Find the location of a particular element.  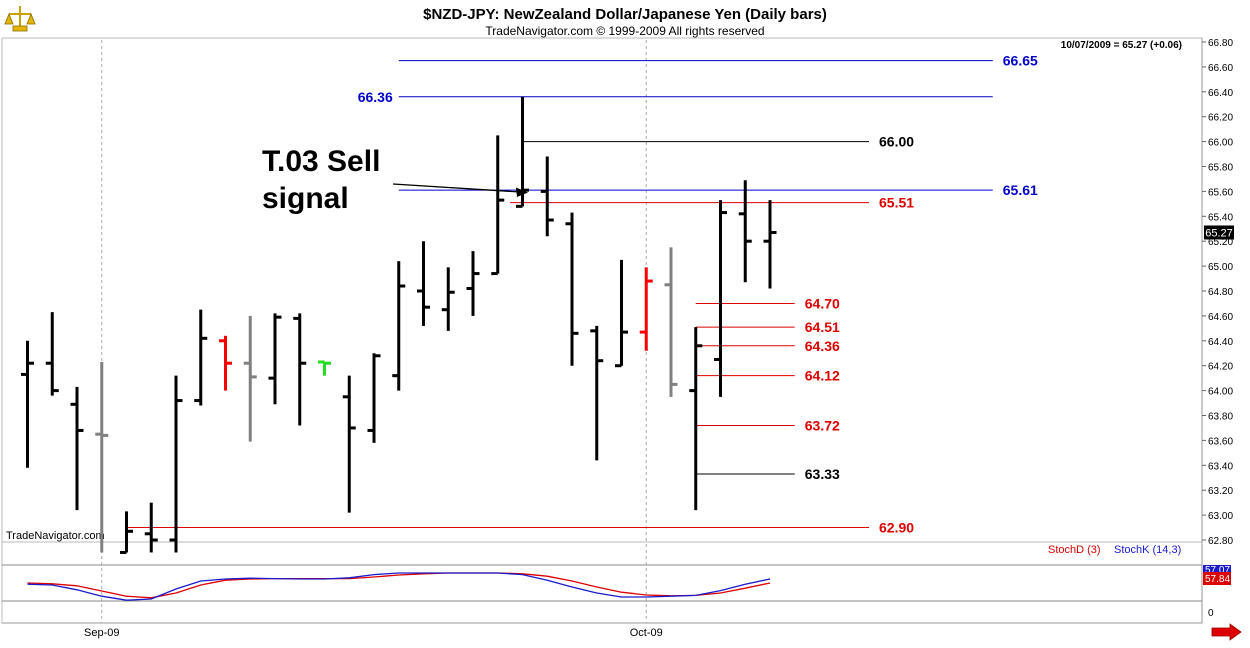

sell-signal-annotation-line2: signal is located at coordinates (305, 198).